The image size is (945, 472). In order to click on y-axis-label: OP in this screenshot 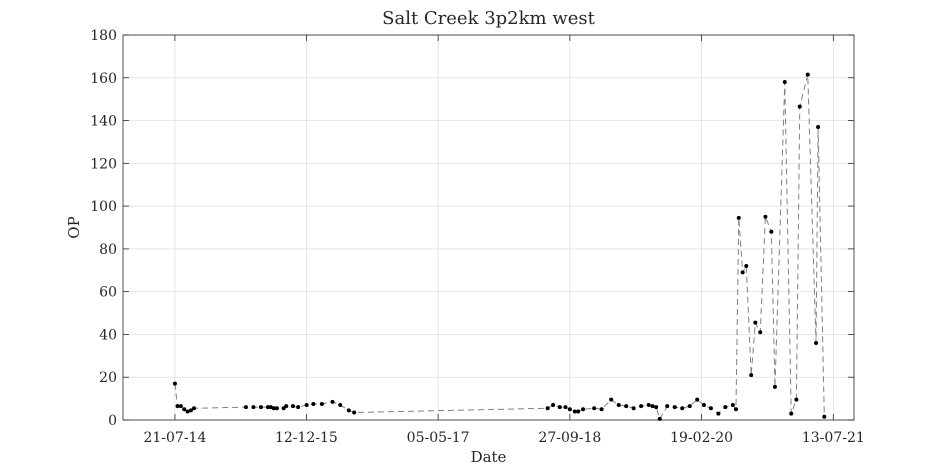, I will do `click(74, 227)`.